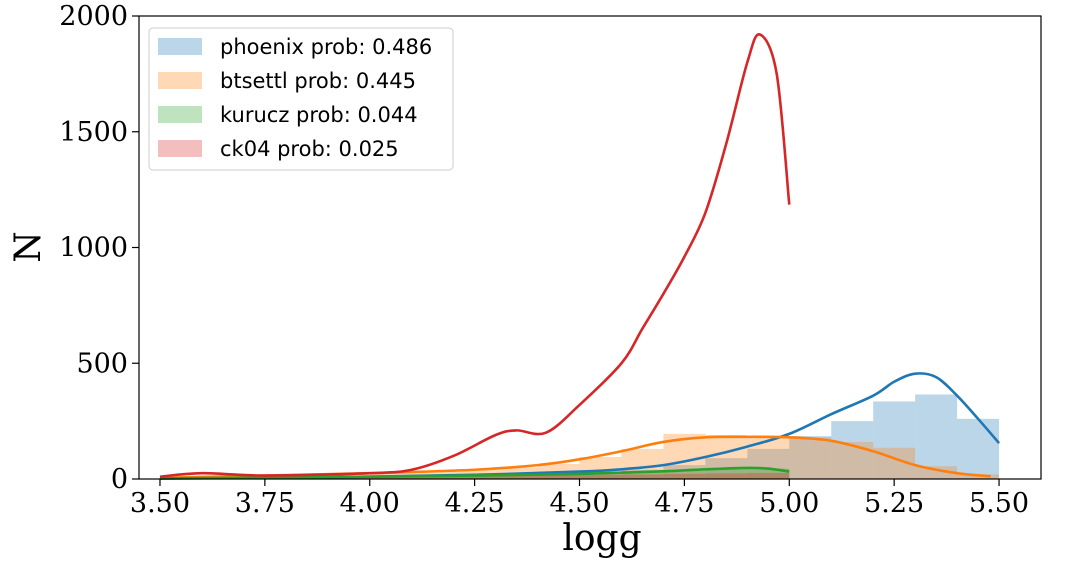 The width and height of the screenshot is (1077, 566). Describe the element at coordinates (309, 149) in the screenshot. I see `legend-label: ck04 prob: 0.025` at that location.